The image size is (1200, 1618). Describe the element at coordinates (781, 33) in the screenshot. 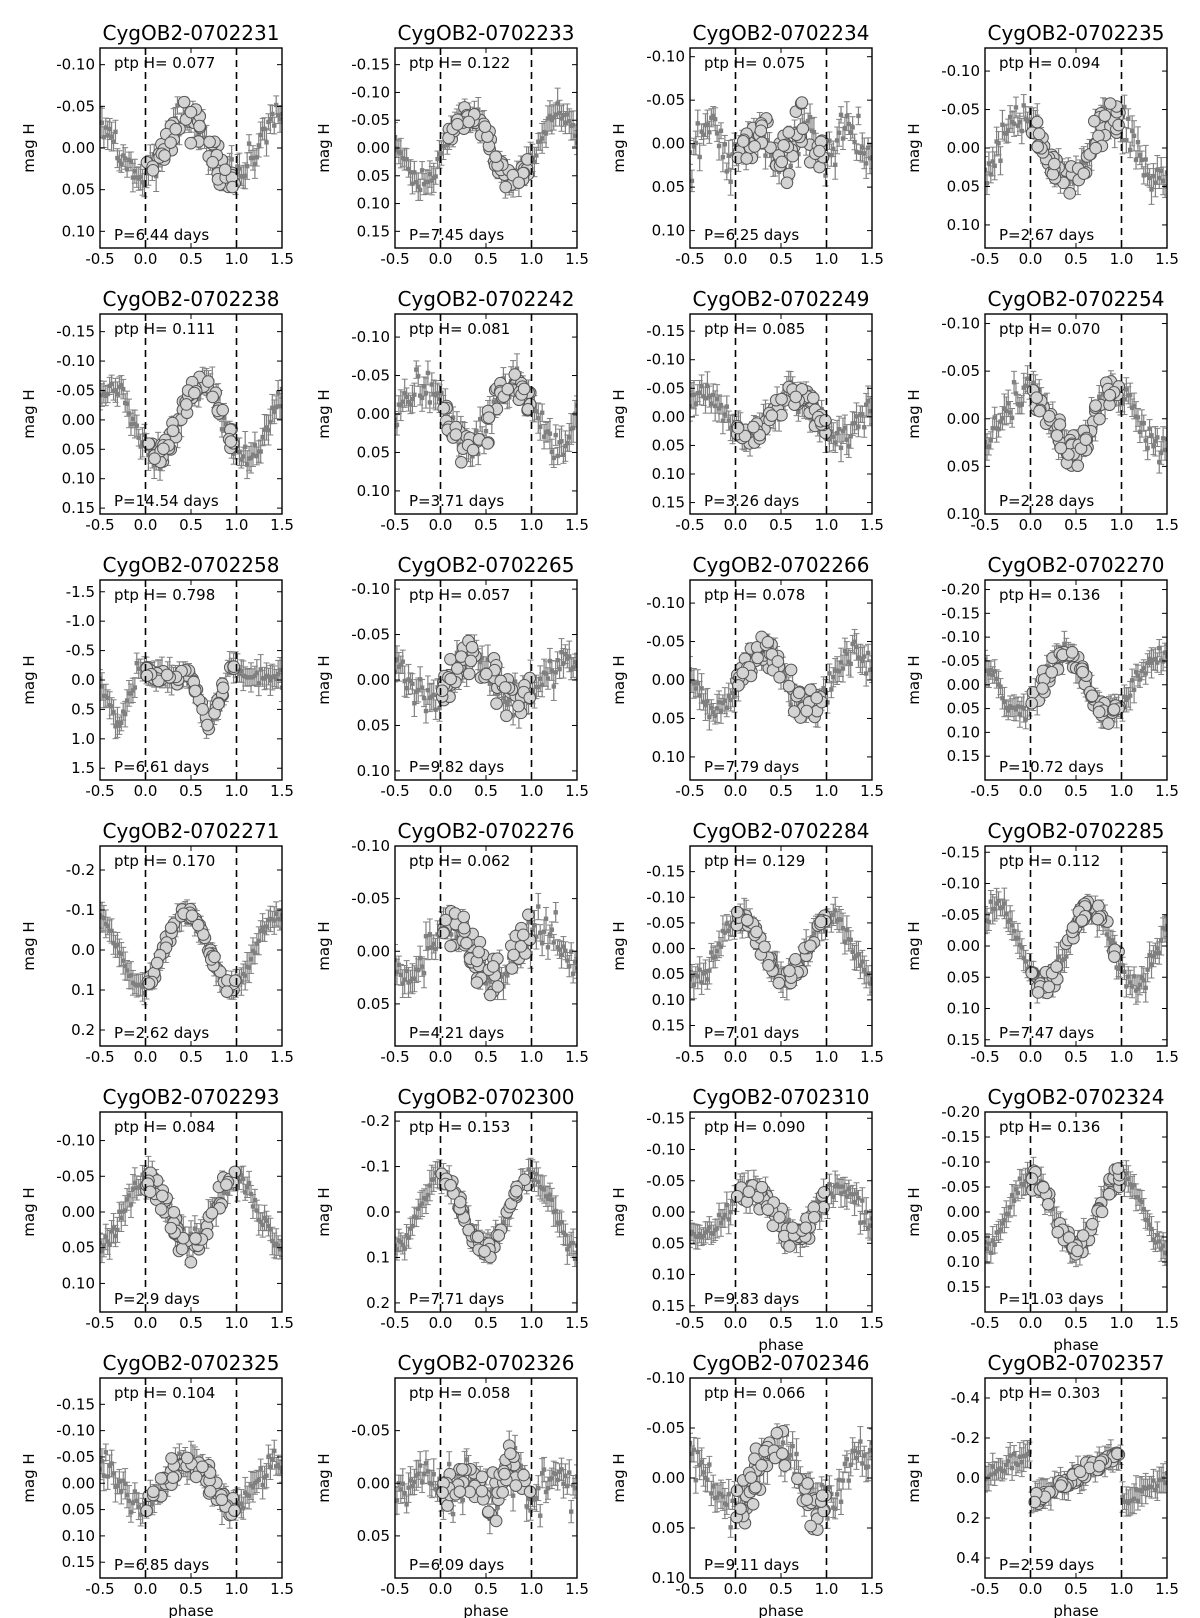

I see `panel-title: CygOB2-0702234` at that location.